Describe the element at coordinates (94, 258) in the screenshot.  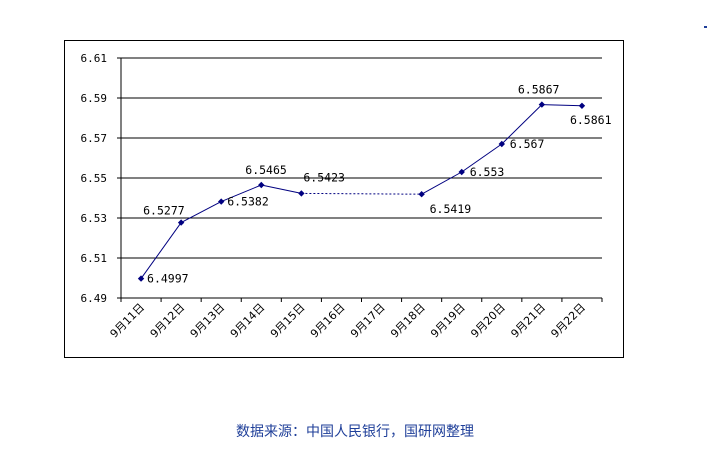
I see `y-tick-label: 6.51` at that location.